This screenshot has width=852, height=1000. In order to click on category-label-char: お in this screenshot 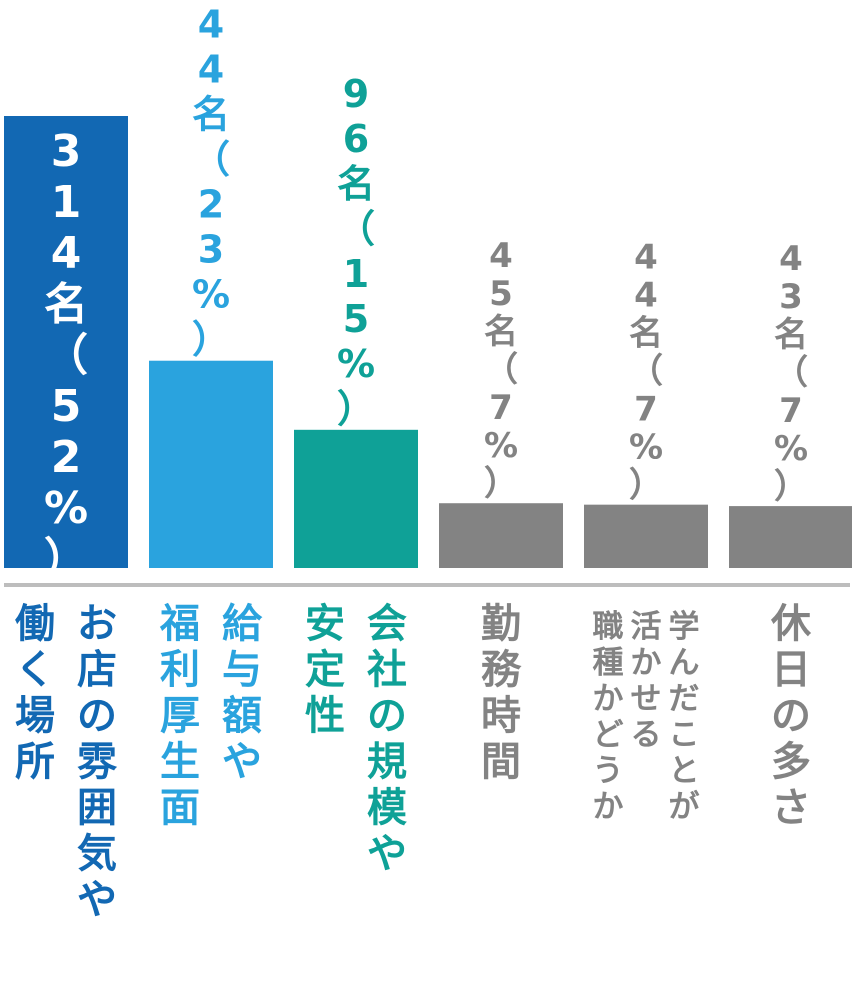, I will do `click(97, 624)`.